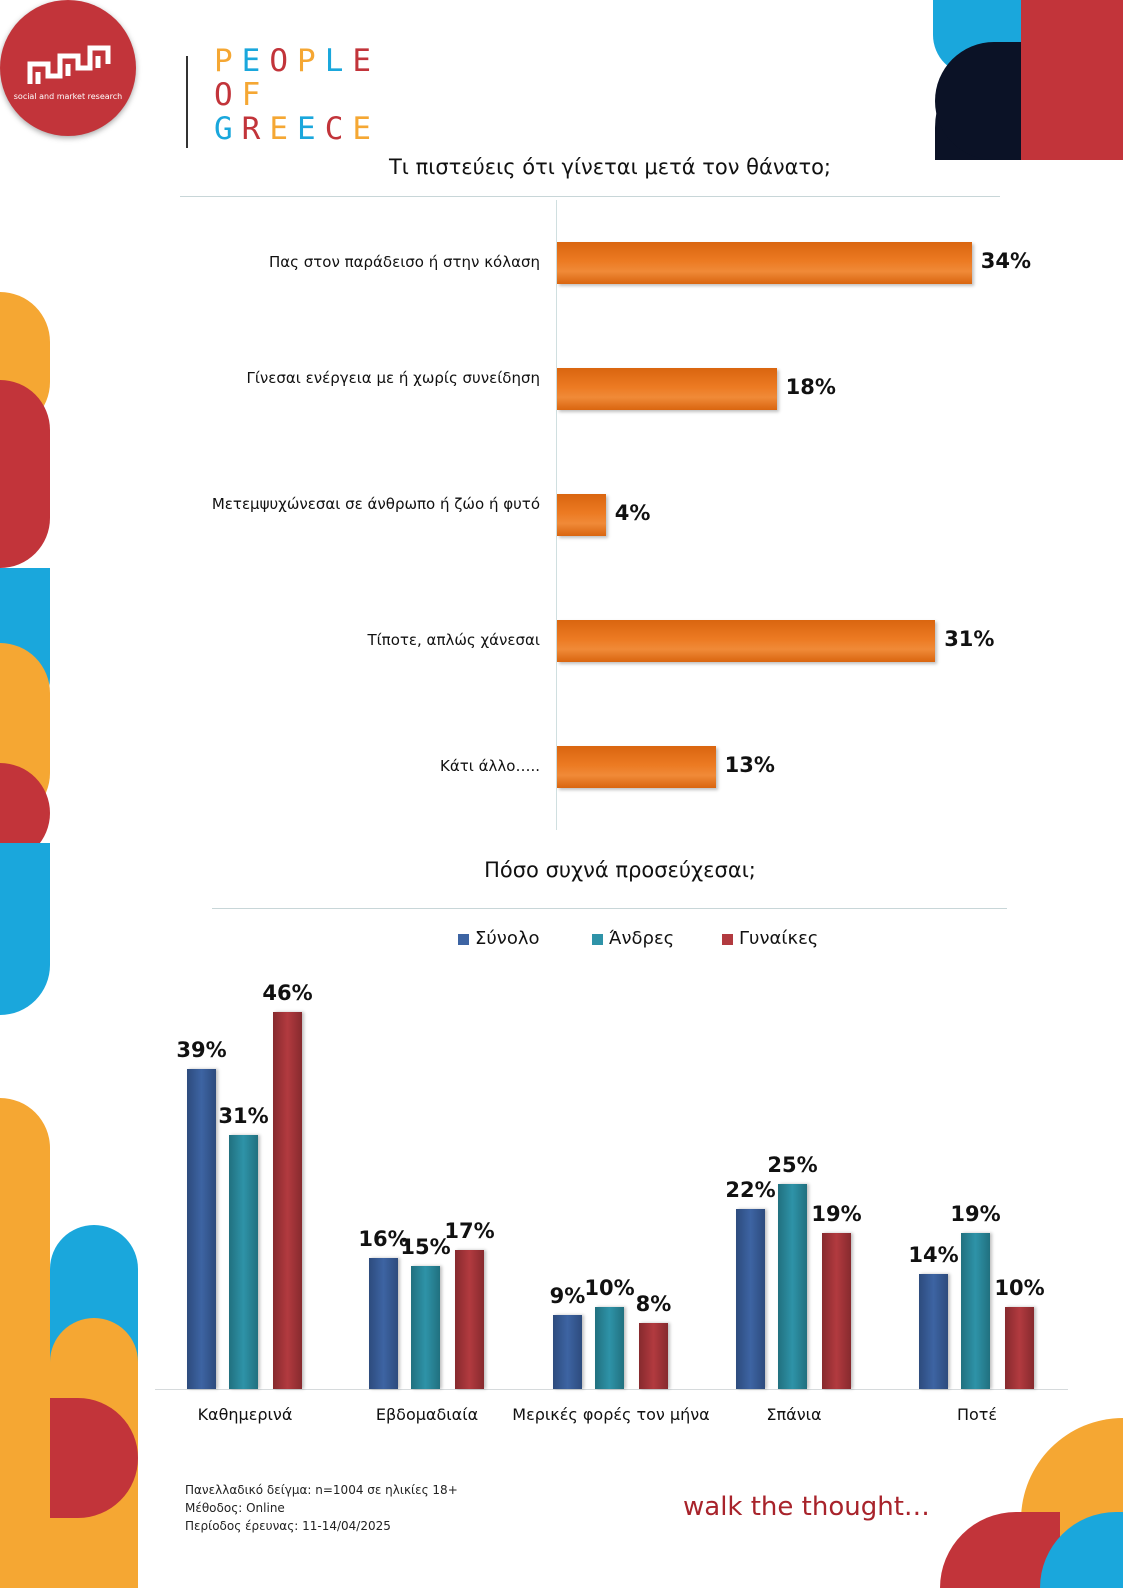  Describe the element at coordinates (245, 1414) in the screenshot. I see `chart2-category-label: Καθημερινά` at that location.